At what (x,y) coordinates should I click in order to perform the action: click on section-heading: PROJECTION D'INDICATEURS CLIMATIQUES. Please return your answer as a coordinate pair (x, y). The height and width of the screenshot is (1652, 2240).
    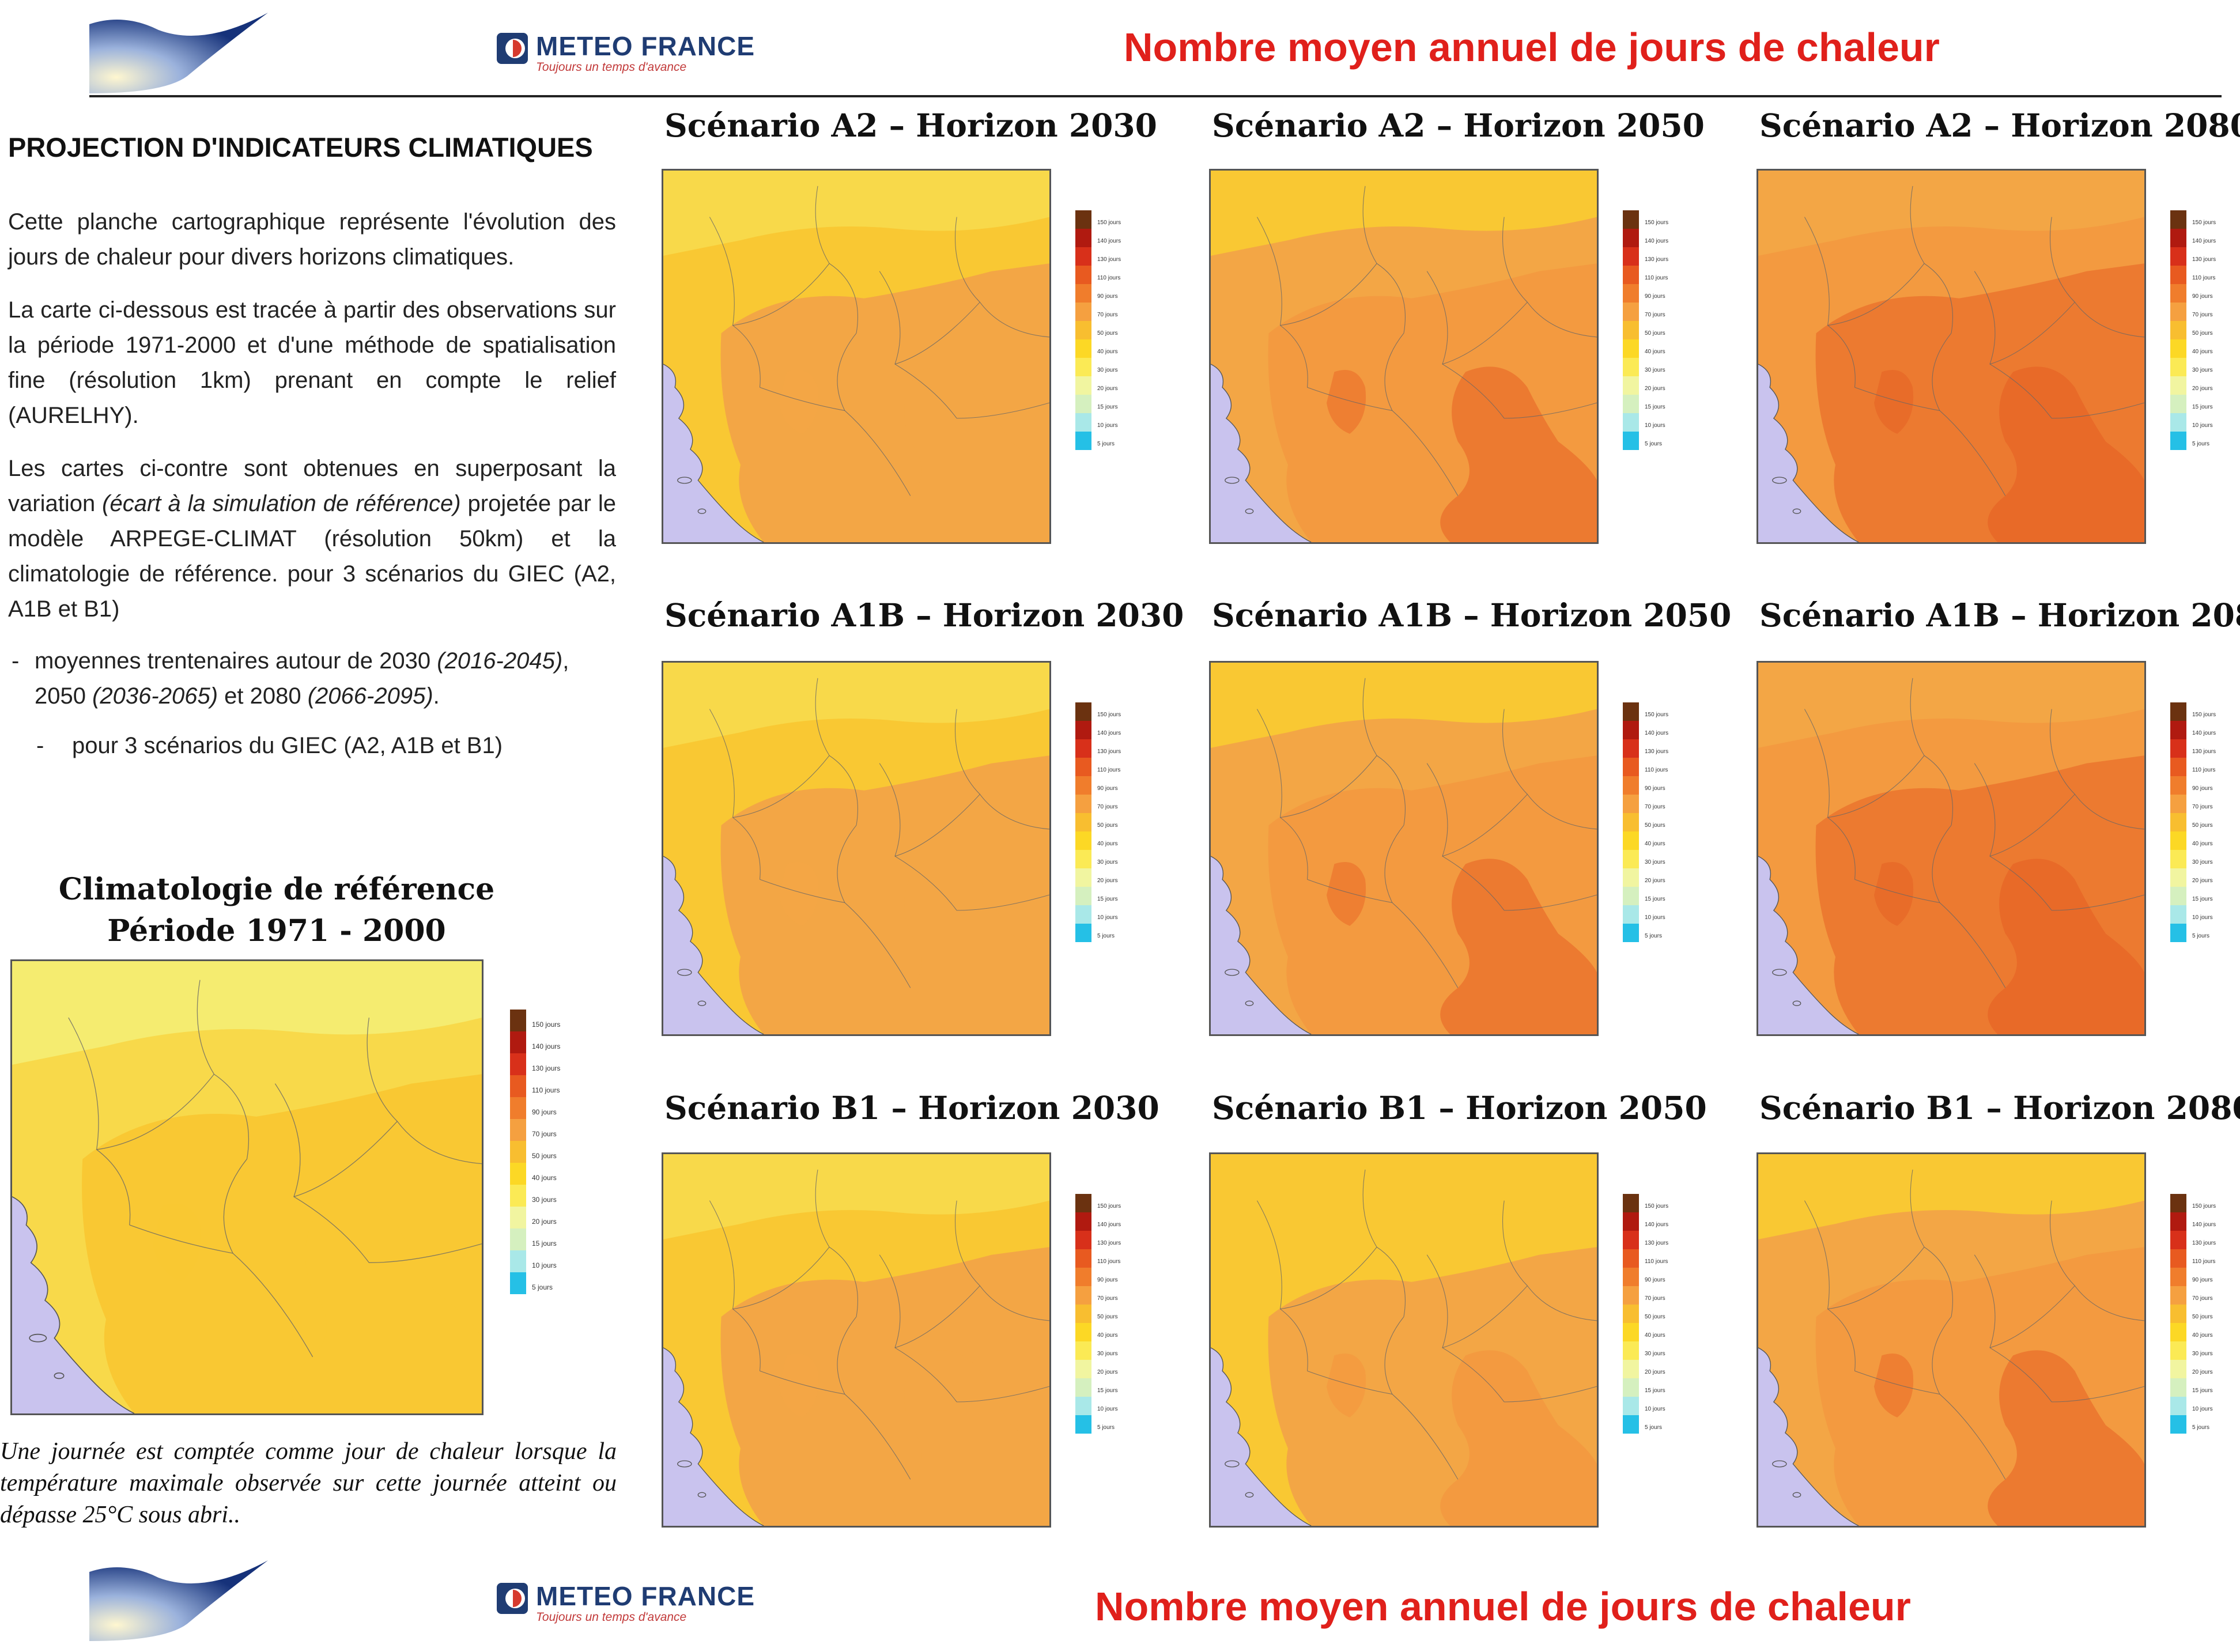
    Looking at the image, I should click on (301, 147).